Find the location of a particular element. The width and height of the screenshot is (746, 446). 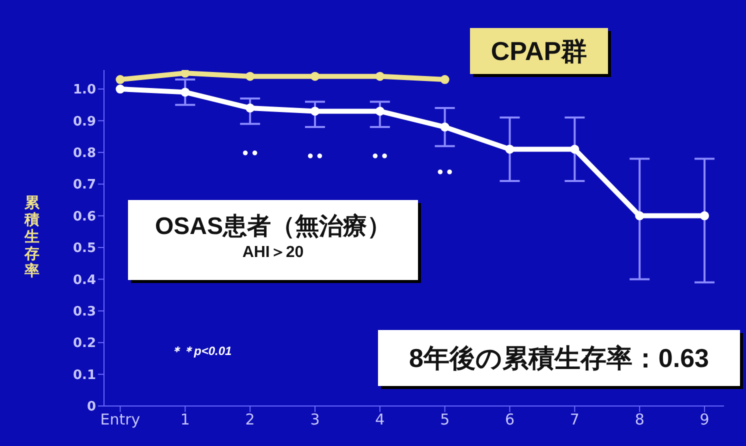

x-tick-label: 4 is located at coordinates (380, 419).